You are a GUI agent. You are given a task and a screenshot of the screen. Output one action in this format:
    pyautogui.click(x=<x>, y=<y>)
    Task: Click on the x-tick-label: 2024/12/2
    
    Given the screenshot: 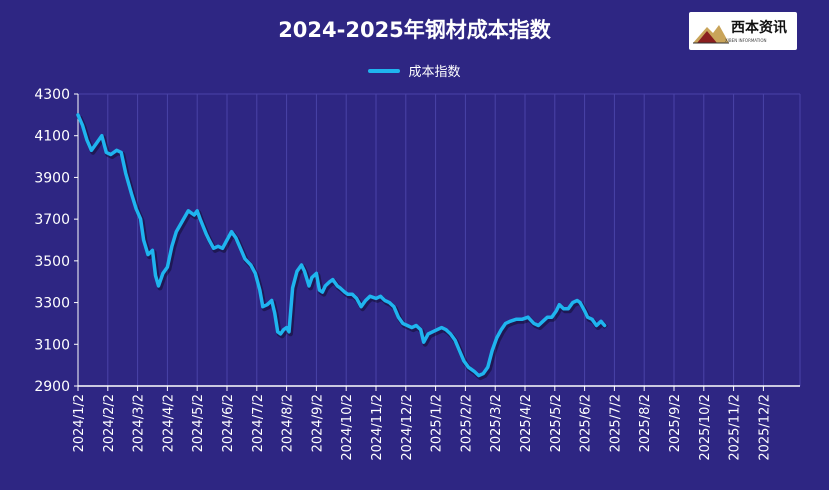 What is the action you would take?
    pyautogui.click(x=407, y=427)
    